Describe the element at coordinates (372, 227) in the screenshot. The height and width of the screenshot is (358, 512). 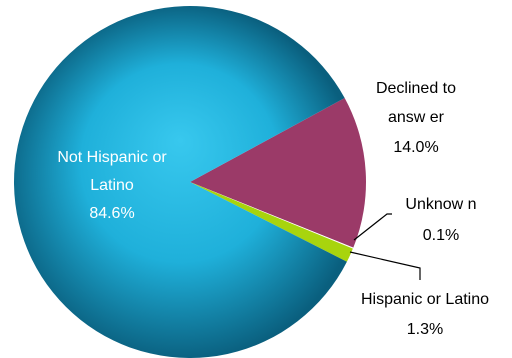
I see `leader-line-unknown` at that location.